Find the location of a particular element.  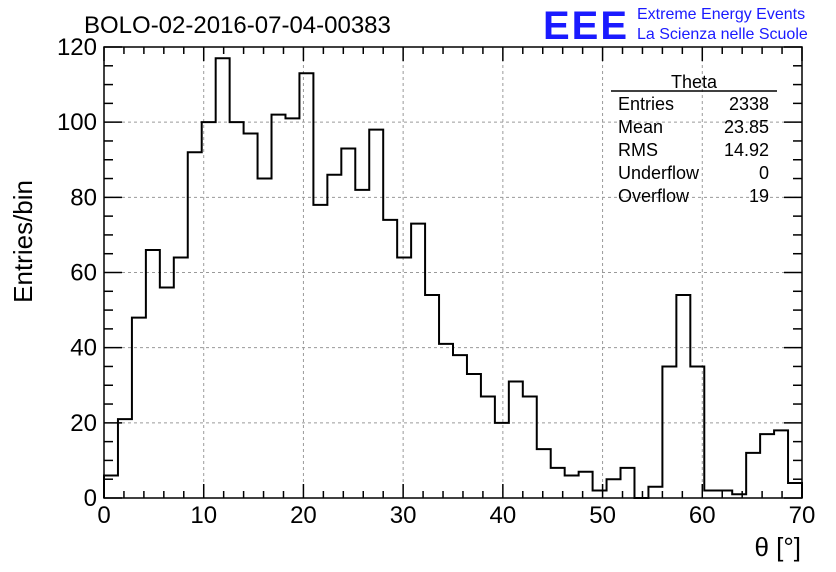

y-tick-label: 100 is located at coordinates (77, 122).